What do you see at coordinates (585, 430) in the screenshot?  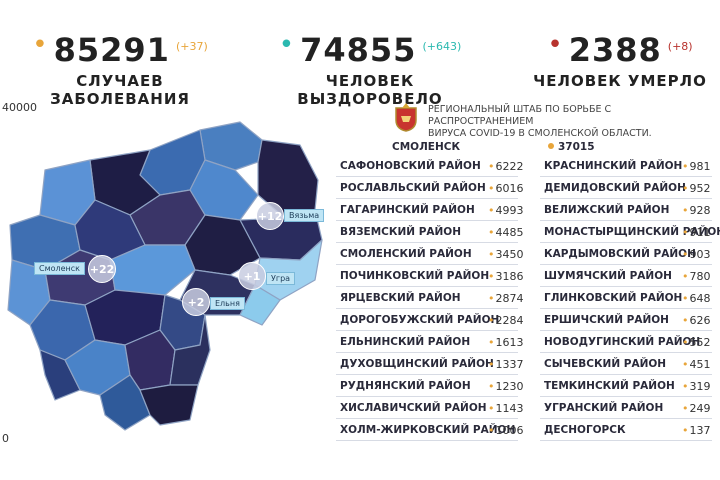 I see `district-name: ДЕСНОГОРСК` at bounding box center [585, 430].